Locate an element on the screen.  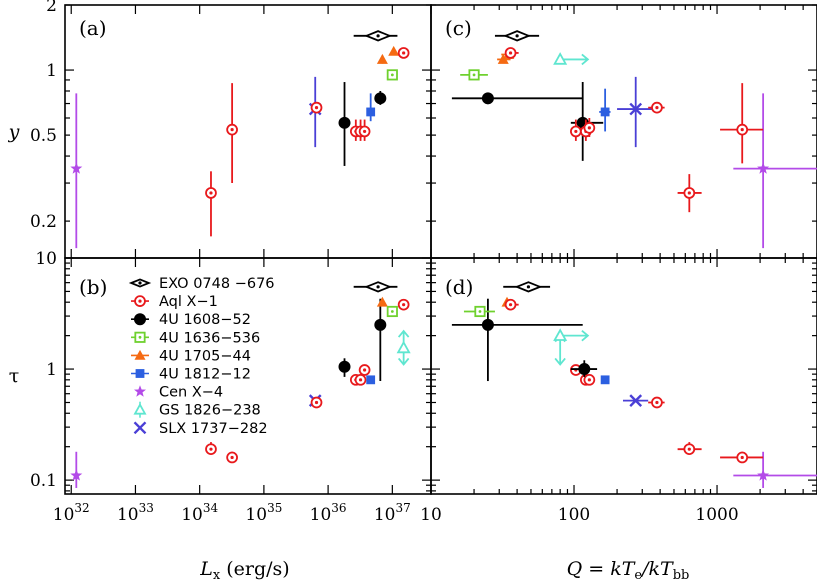
panel-label-b: (b) is located at coordinates (93, 287).